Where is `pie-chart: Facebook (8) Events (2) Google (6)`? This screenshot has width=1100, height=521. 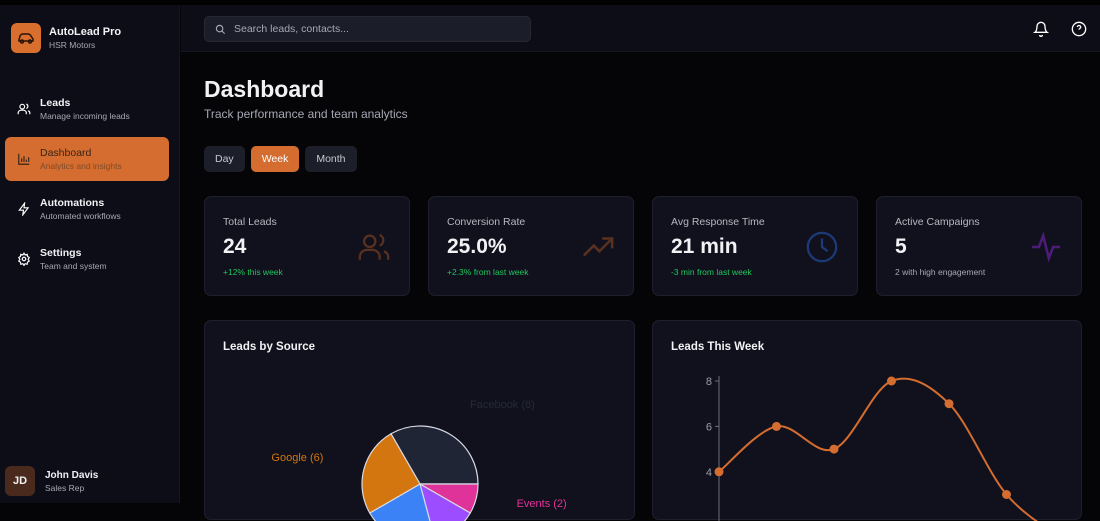 pie-chart: Facebook (8) Events (2) Google (6) is located at coordinates (419, 460).